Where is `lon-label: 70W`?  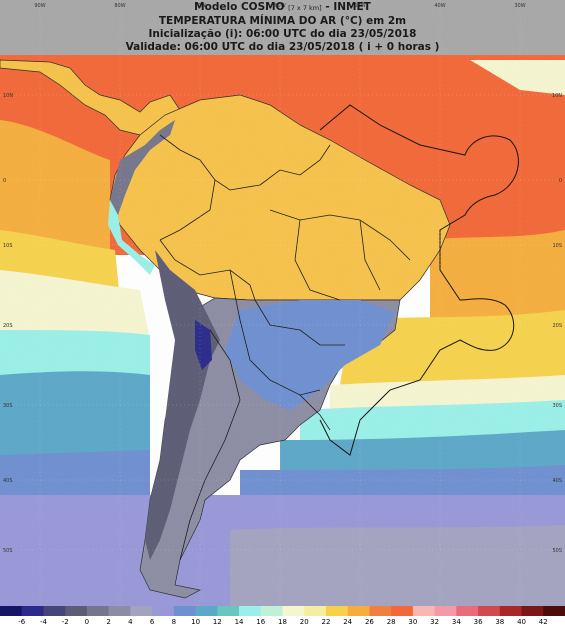 lon-label: 70W is located at coordinates (199, 6).